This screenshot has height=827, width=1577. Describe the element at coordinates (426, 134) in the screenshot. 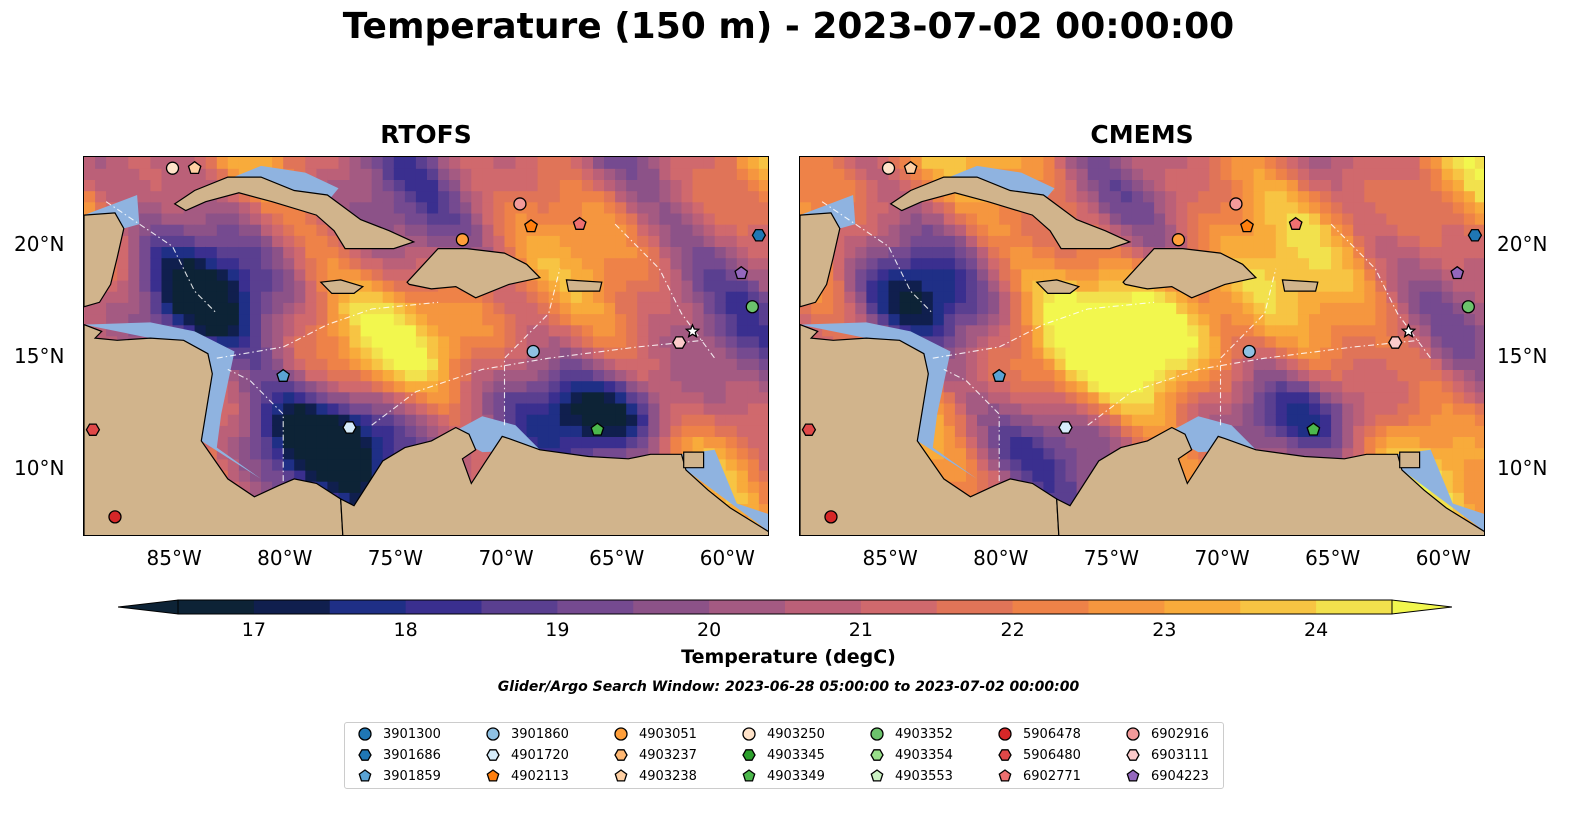

I see `panel-title-rtofs: RTOFS` at that location.